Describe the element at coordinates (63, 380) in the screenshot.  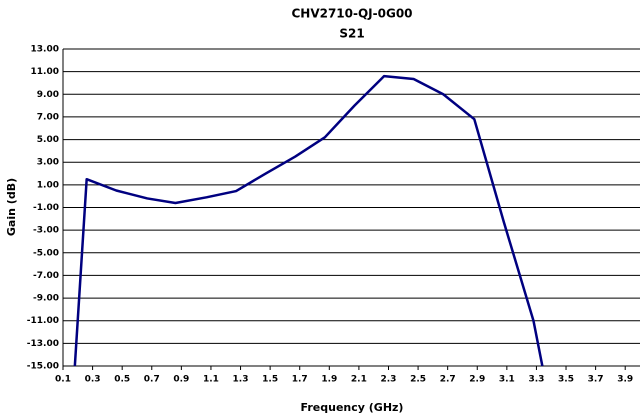
I see `x-tick-label: 0.1` at that location.